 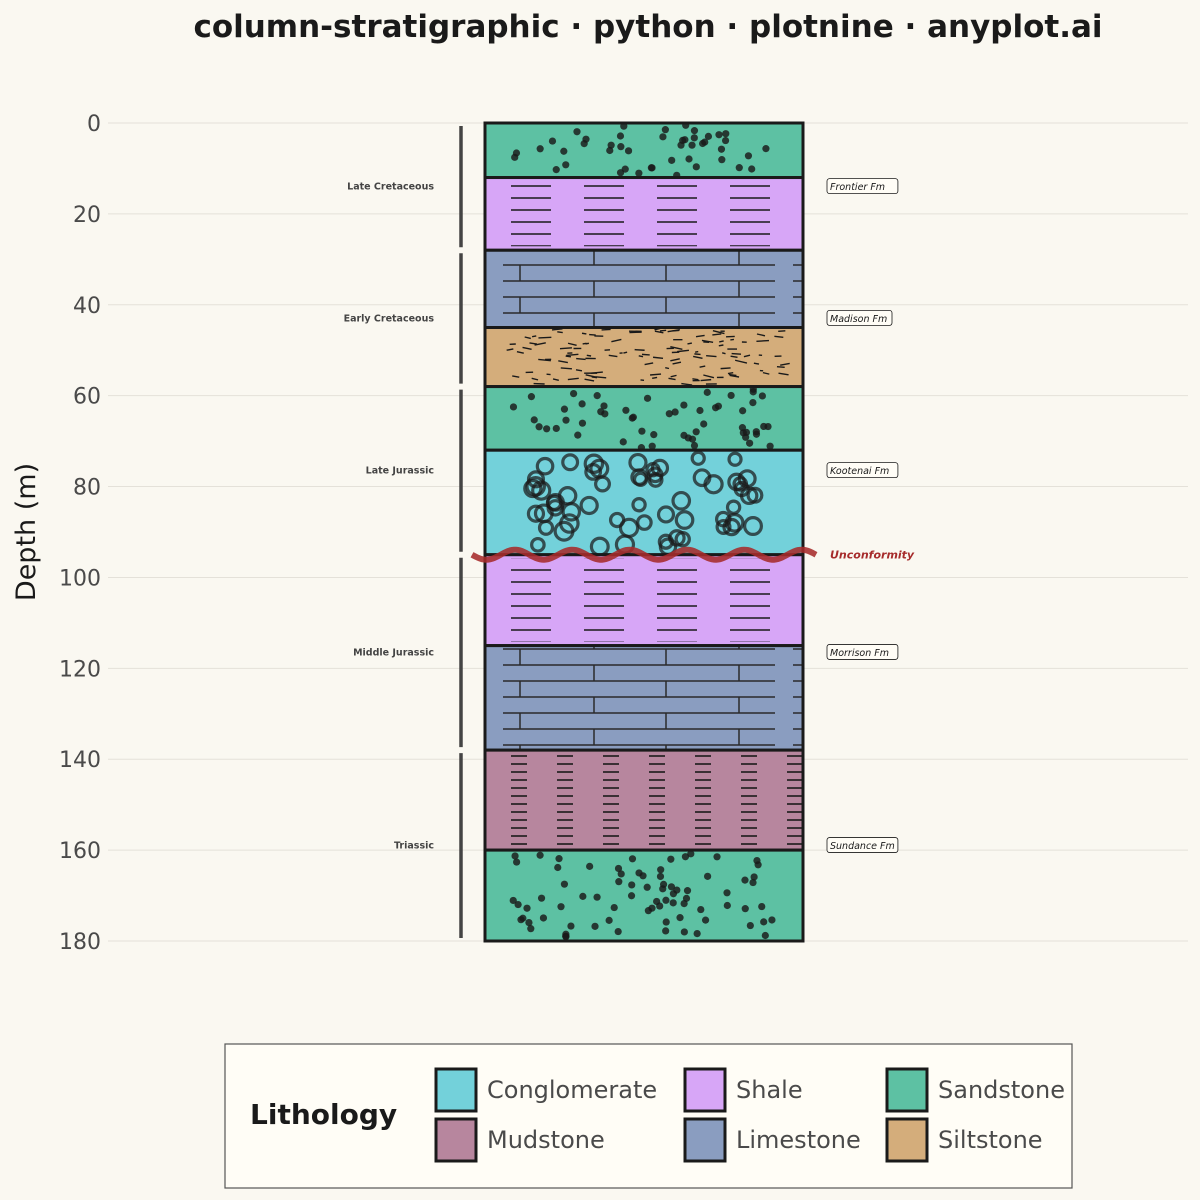 I want to click on y-tick-label: 100, so click(x=80, y=578).